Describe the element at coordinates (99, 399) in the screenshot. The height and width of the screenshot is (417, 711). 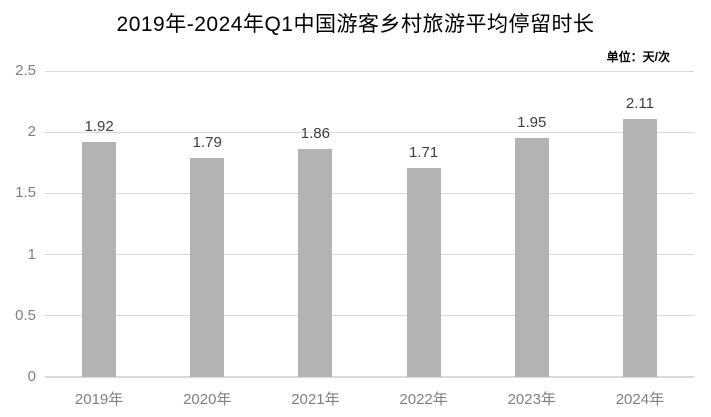
I see `x-axis-label: 2019年` at that location.